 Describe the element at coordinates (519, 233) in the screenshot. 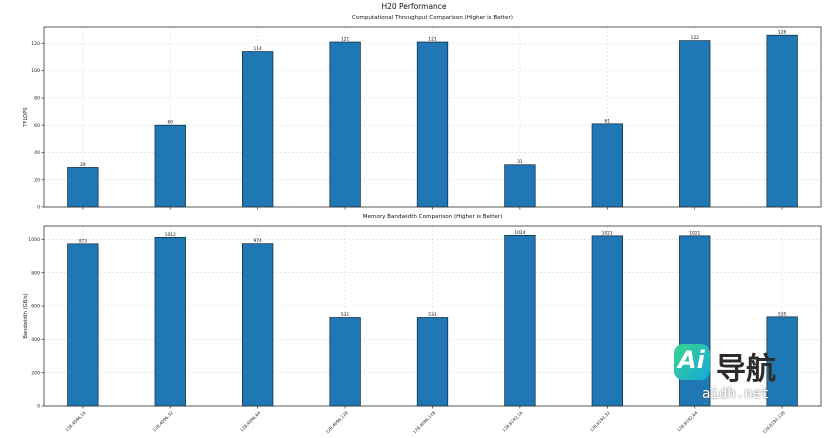

I see `bandwidth-bar-label: 1024` at that location.